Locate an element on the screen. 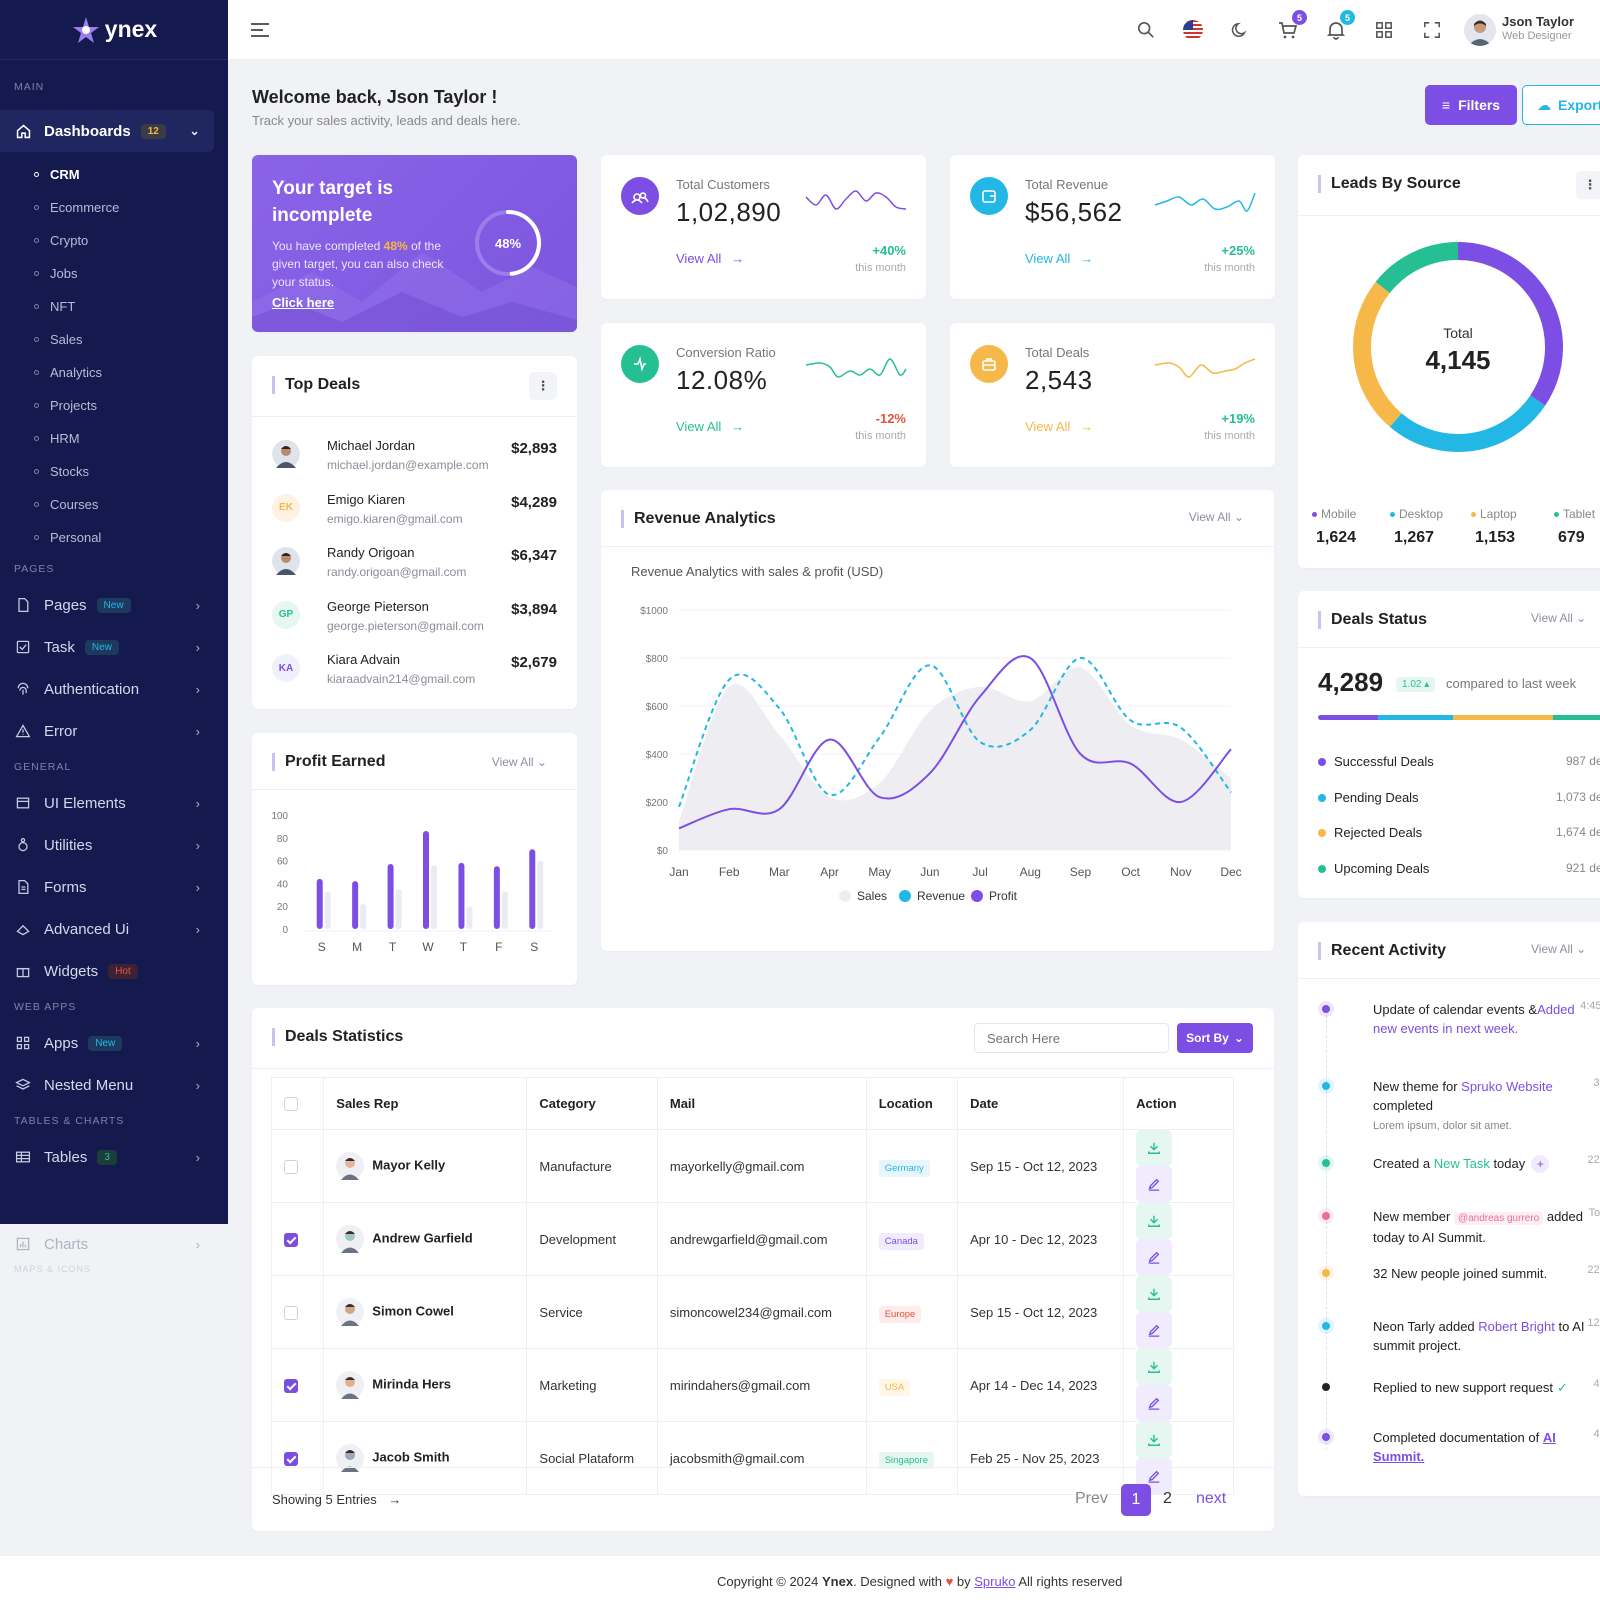 This screenshot has width=1600, height=1600. submenu-item-personal: Personal is located at coordinates (114, 537).